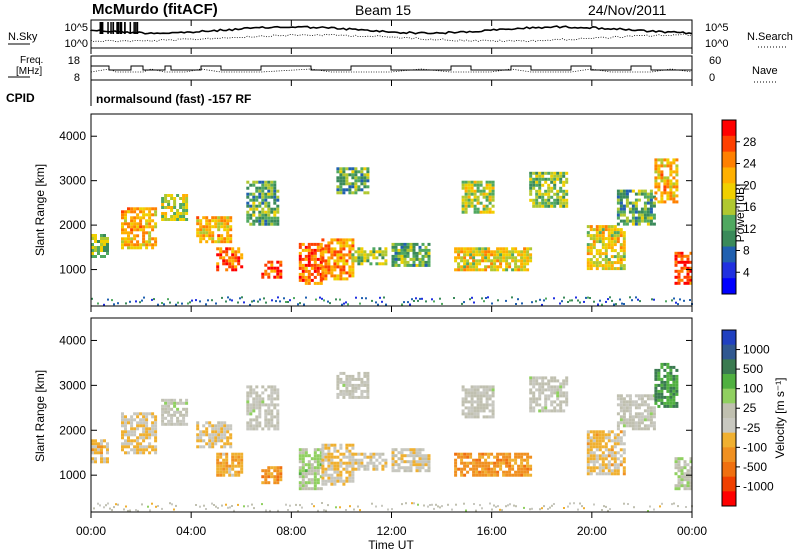 This screenshot has height=559, width=800. What do you see at coordinates (753, 369) in the screenshot?
I see `velocity-colorbar-tick-label: 500` at bounding box center [753, 369].